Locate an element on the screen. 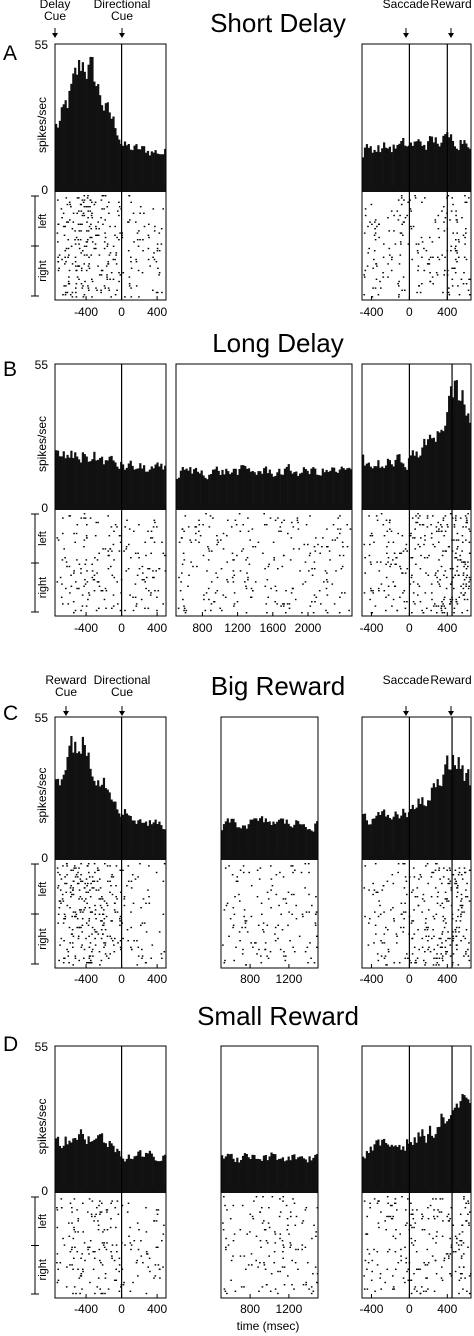 Image resolution: width=474 pixels, height=1336 pixels. subplot-frame is located at coordinates (110, 490).